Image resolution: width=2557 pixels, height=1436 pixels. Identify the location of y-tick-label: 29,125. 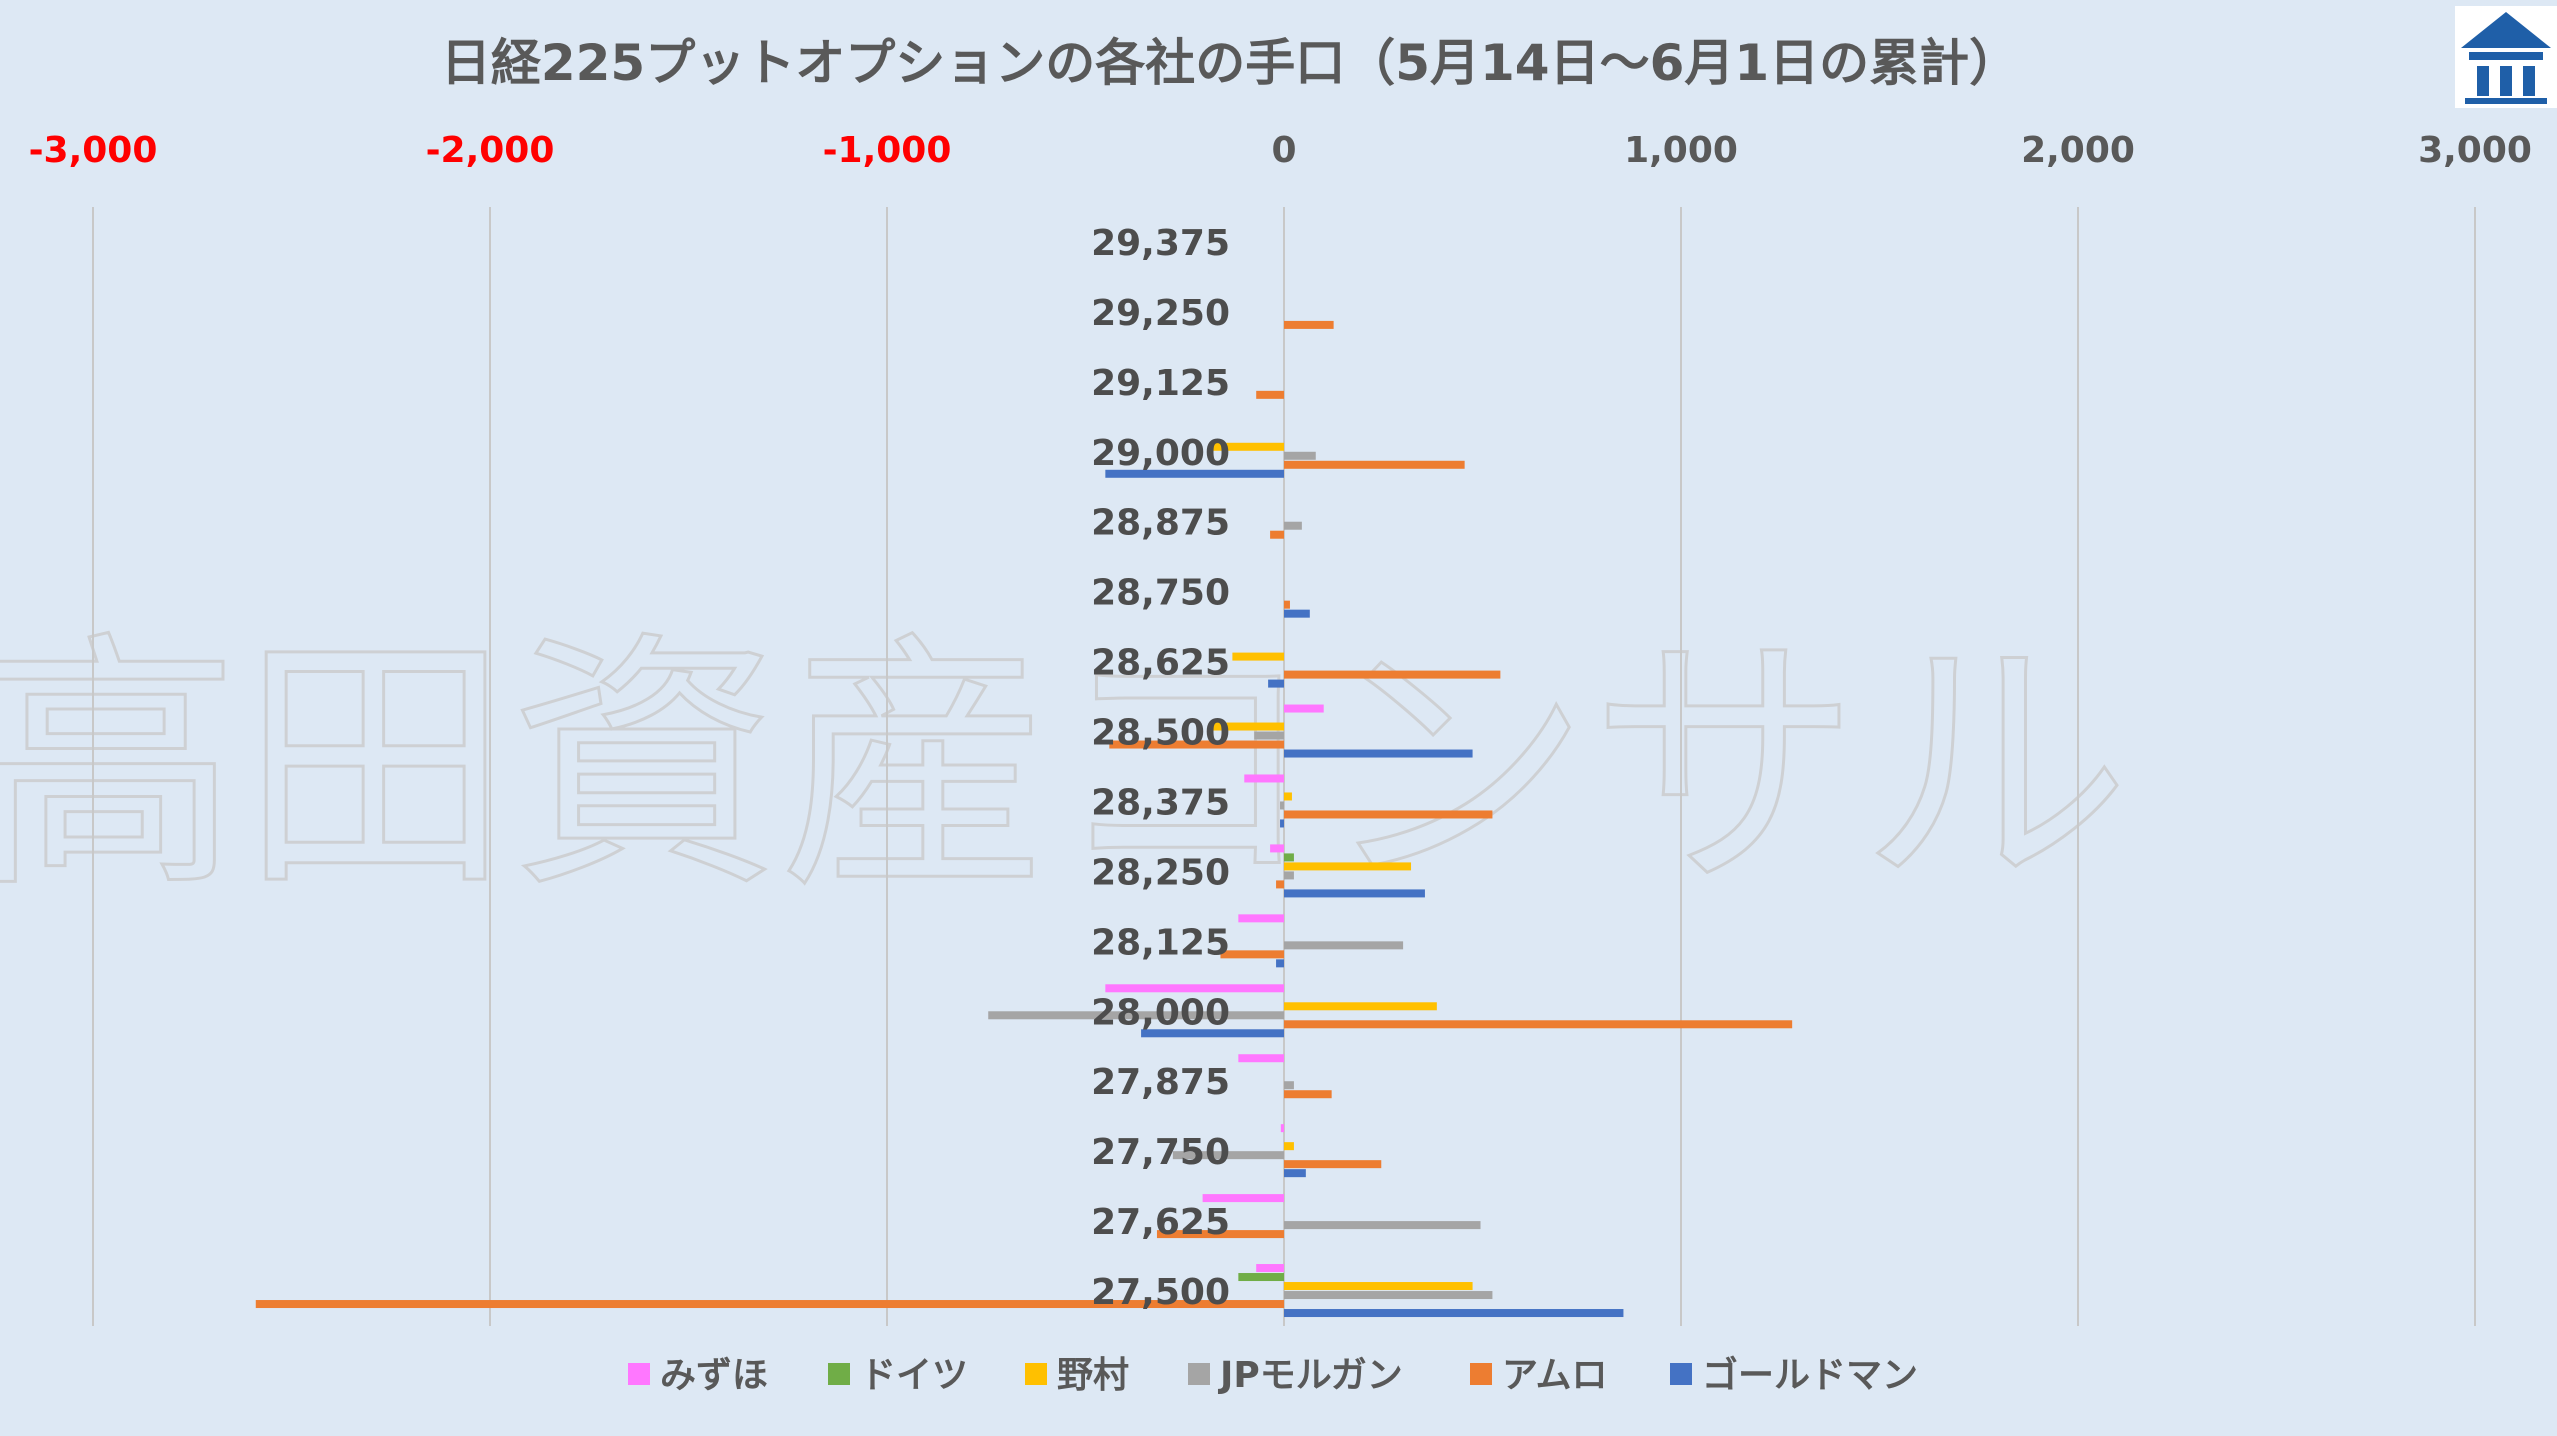
(1160, 383).